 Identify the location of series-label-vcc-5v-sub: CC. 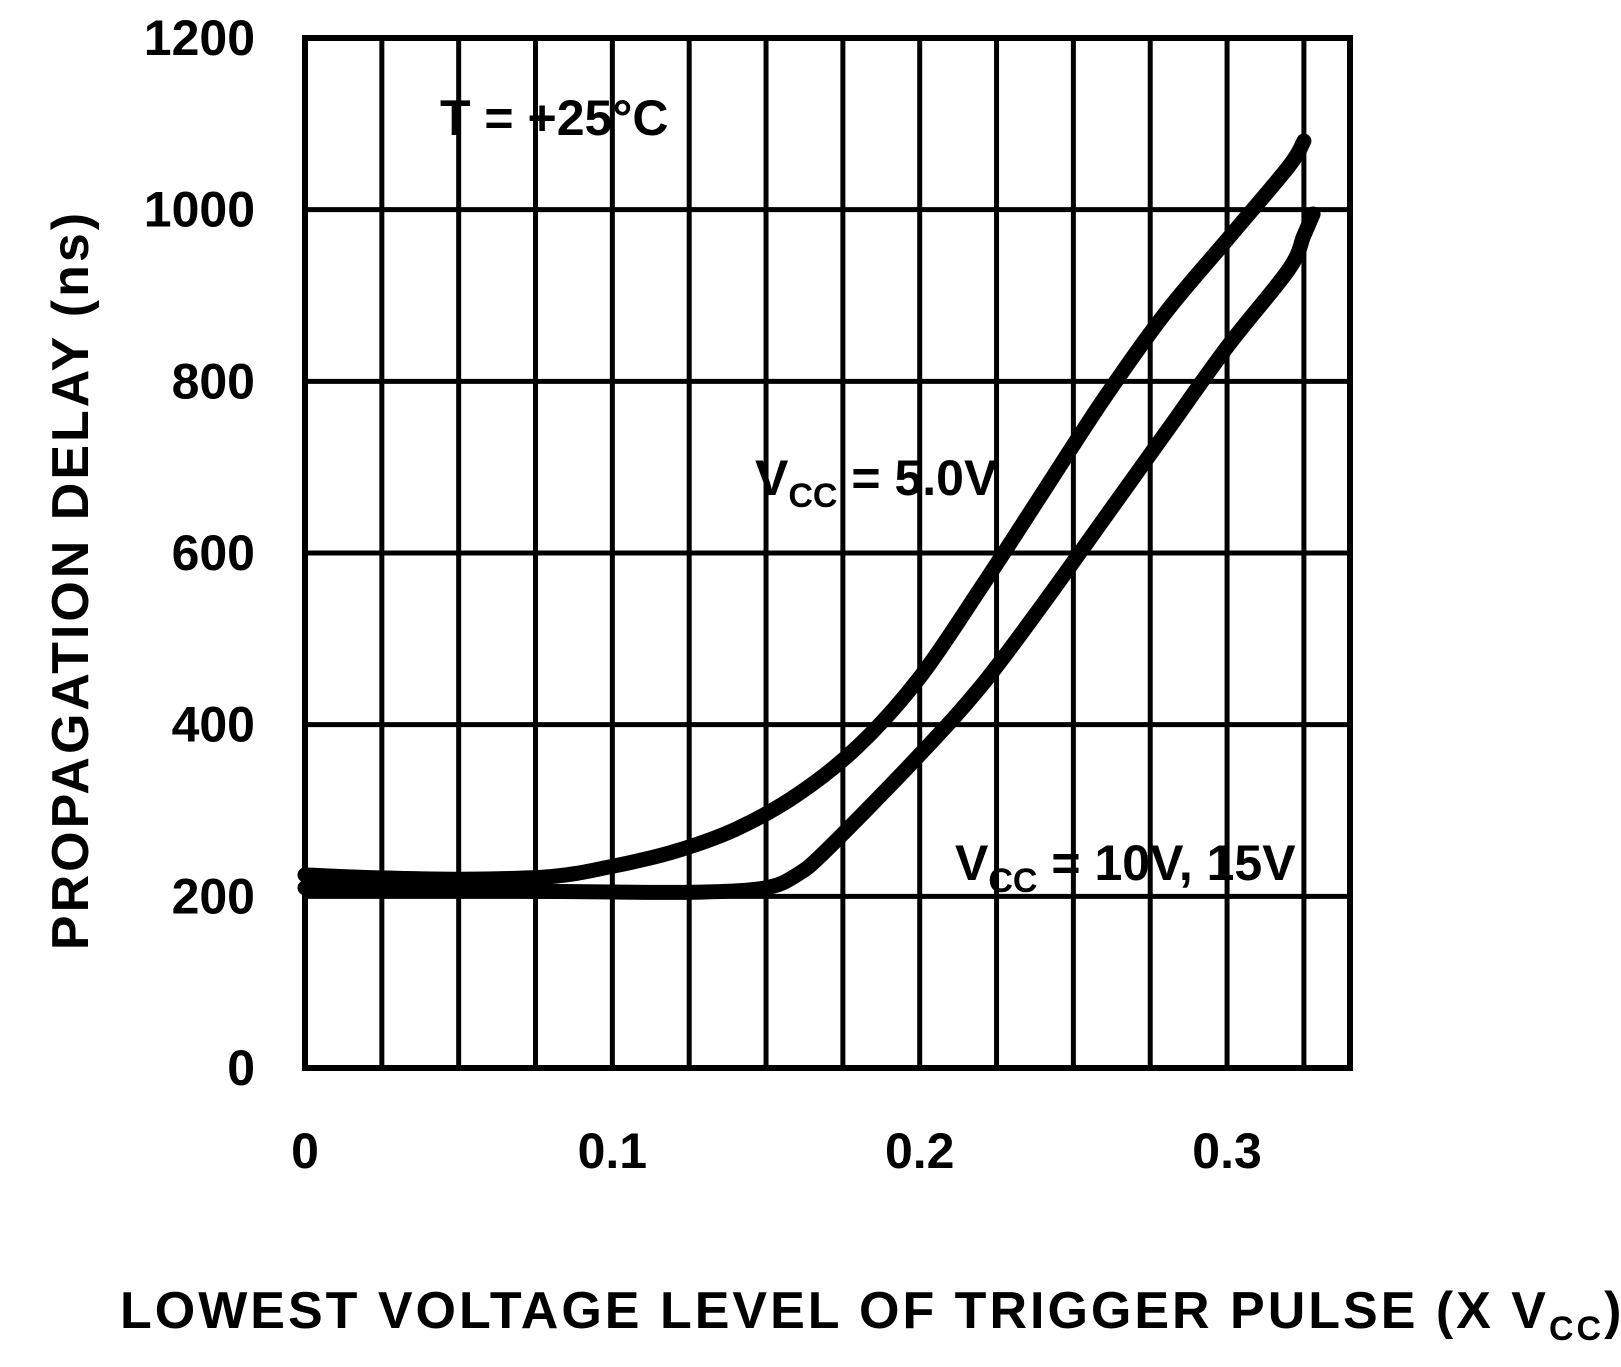
(812, 496).